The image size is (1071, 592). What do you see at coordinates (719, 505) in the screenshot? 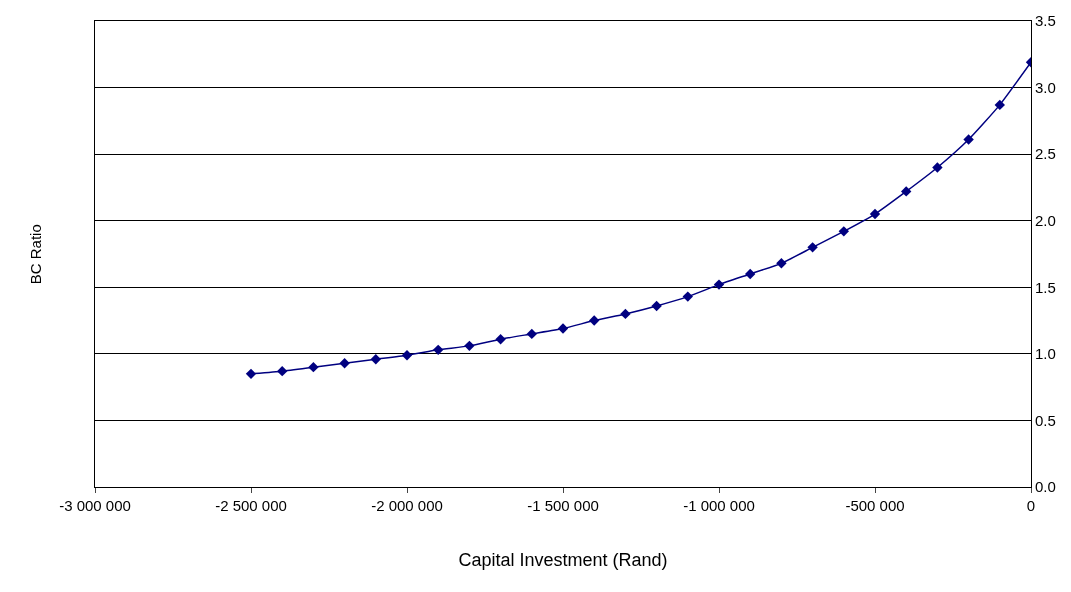
I see `x-tick-label: -1 000 000` at bounding box center [719, 505].